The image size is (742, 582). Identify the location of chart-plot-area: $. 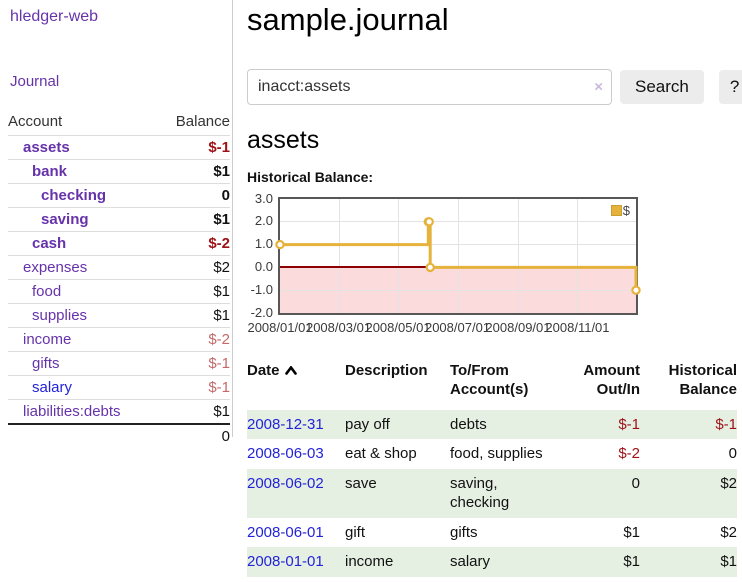
(458, 255).